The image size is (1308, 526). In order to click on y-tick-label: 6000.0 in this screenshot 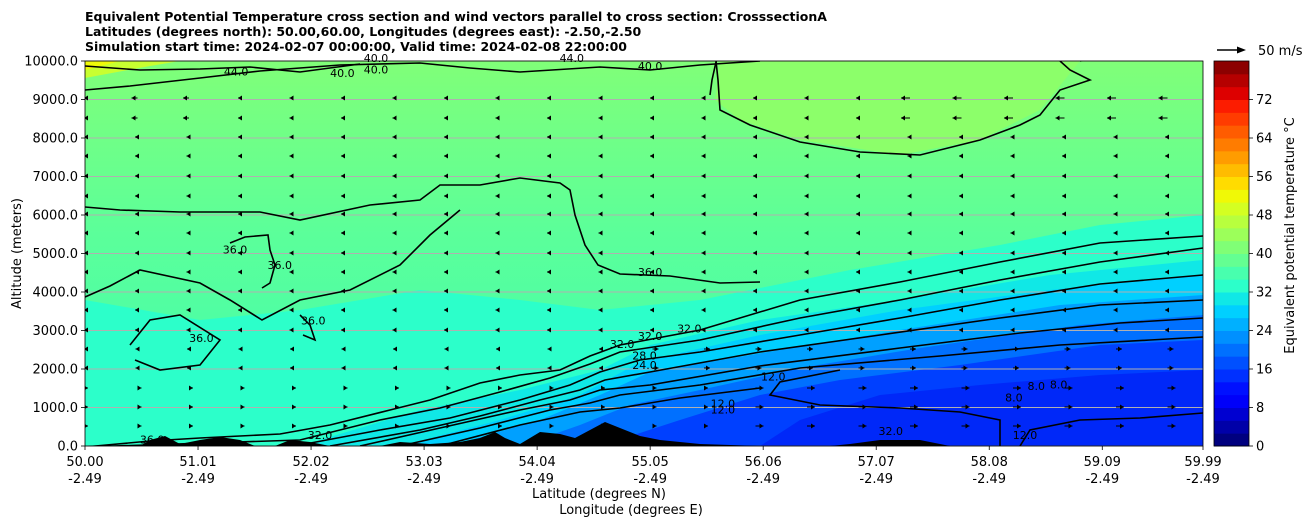, I will do `click(56, 216)`.